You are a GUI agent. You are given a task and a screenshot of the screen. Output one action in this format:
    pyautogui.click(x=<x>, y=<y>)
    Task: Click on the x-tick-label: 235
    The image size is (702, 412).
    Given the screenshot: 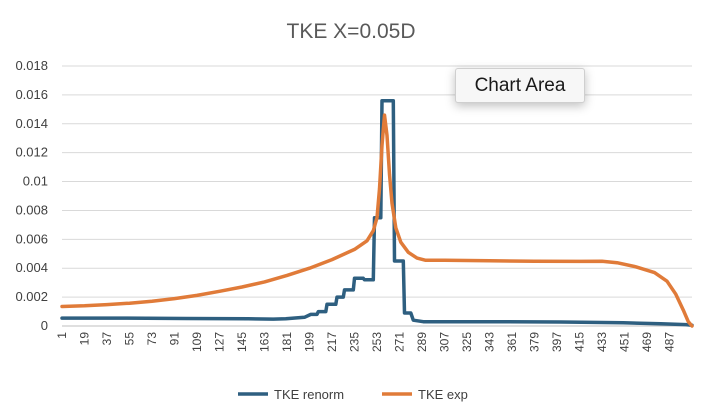 What is the action you would take?
    pyautogui.click(x=355, y=342)
    